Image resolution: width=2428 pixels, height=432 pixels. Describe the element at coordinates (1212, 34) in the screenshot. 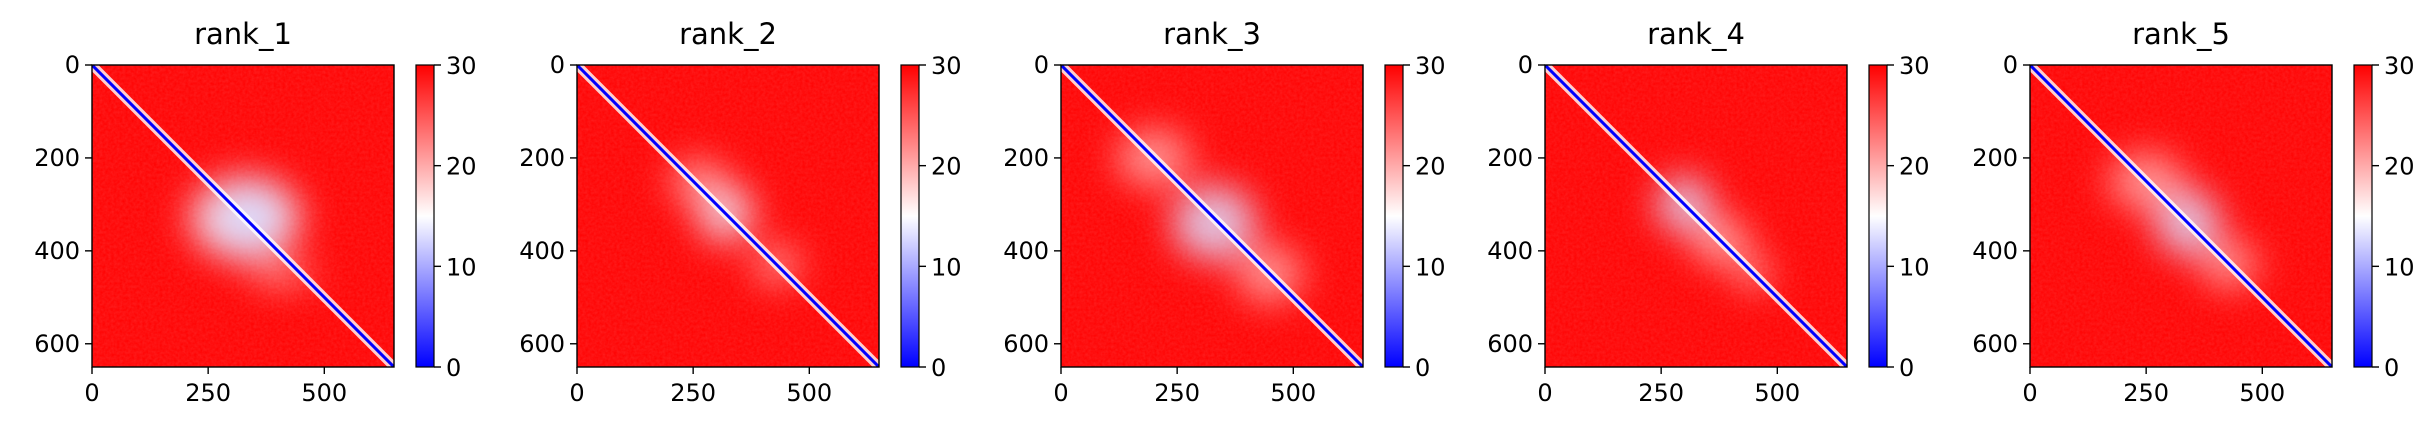

I see `panel-title: rank_3` at that location.